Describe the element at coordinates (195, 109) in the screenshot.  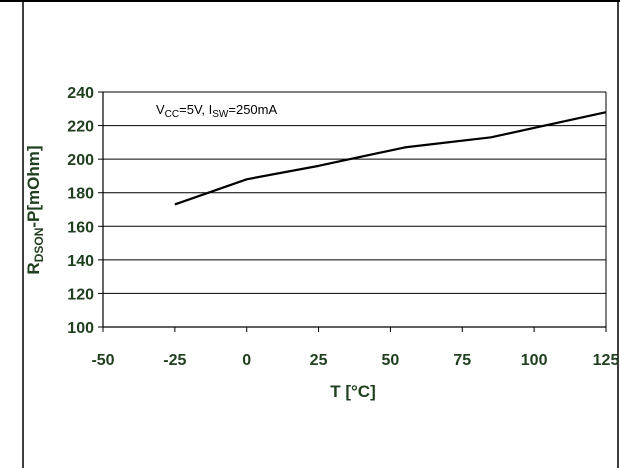
I see `annotation-v-rest: =5V, I` at that location.